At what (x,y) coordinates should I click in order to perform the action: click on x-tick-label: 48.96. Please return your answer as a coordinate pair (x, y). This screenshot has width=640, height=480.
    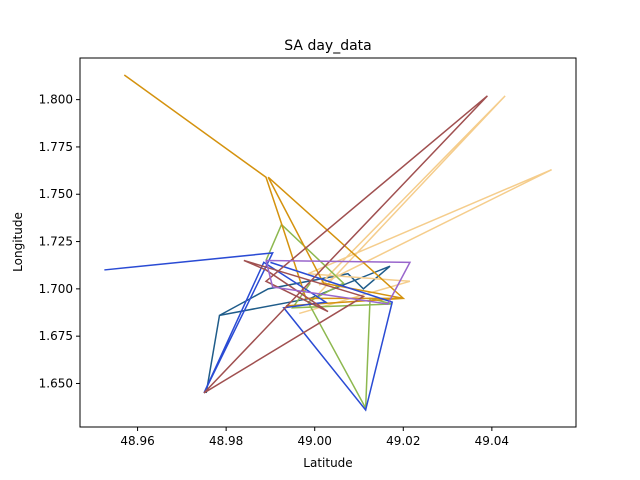
    Looking at the image, I should click on (137, 441).